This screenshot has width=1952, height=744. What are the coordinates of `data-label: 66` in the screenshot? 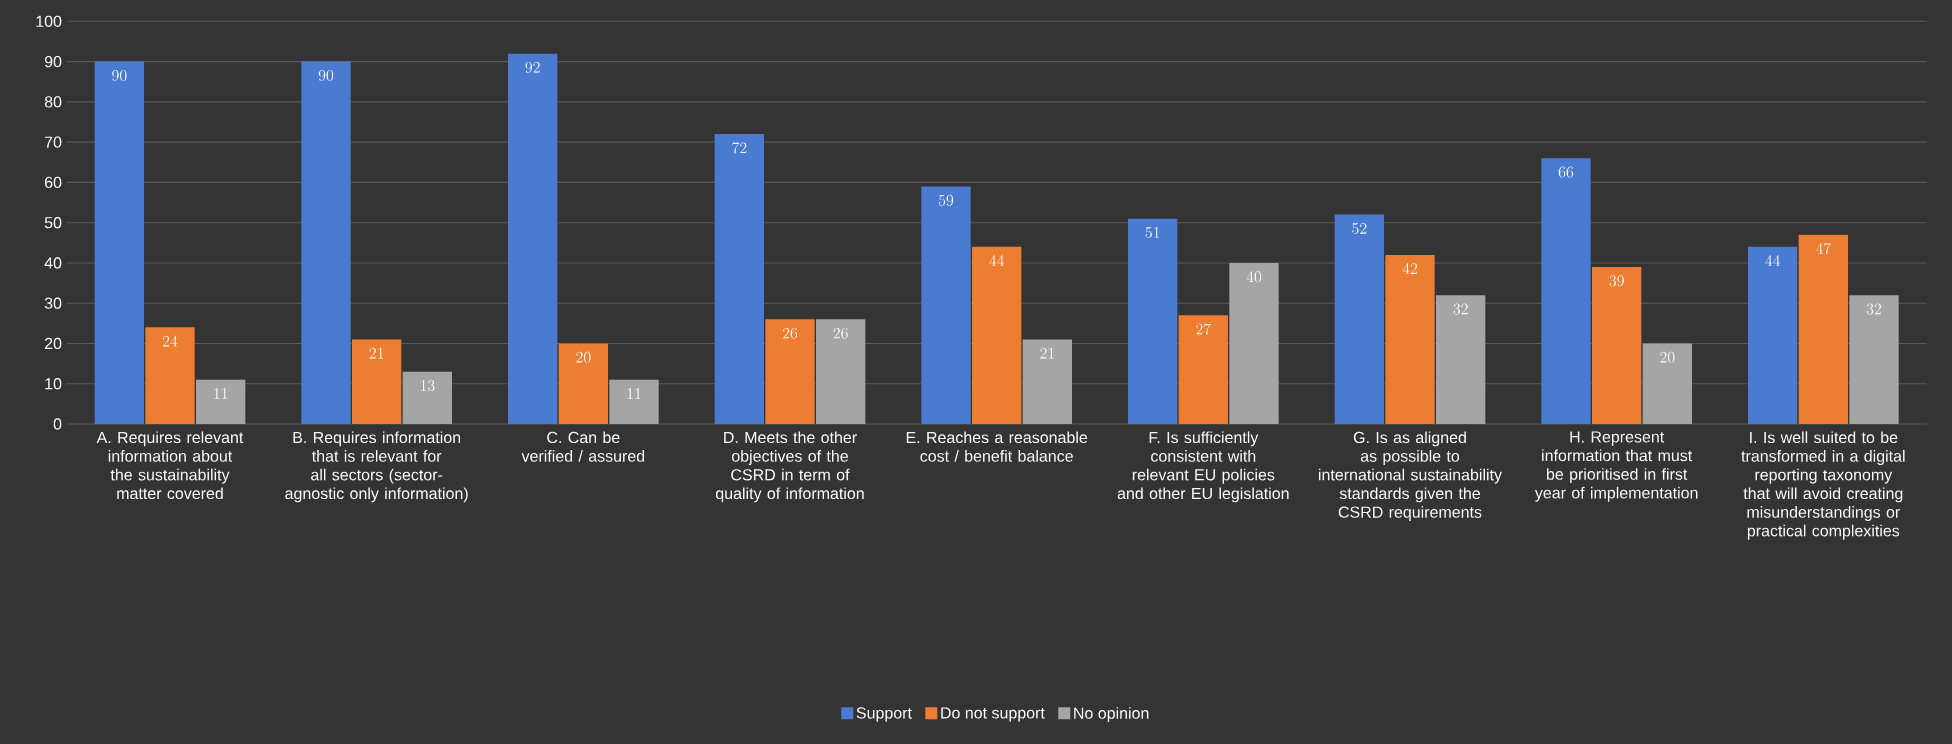 It's located at (1566, 172).